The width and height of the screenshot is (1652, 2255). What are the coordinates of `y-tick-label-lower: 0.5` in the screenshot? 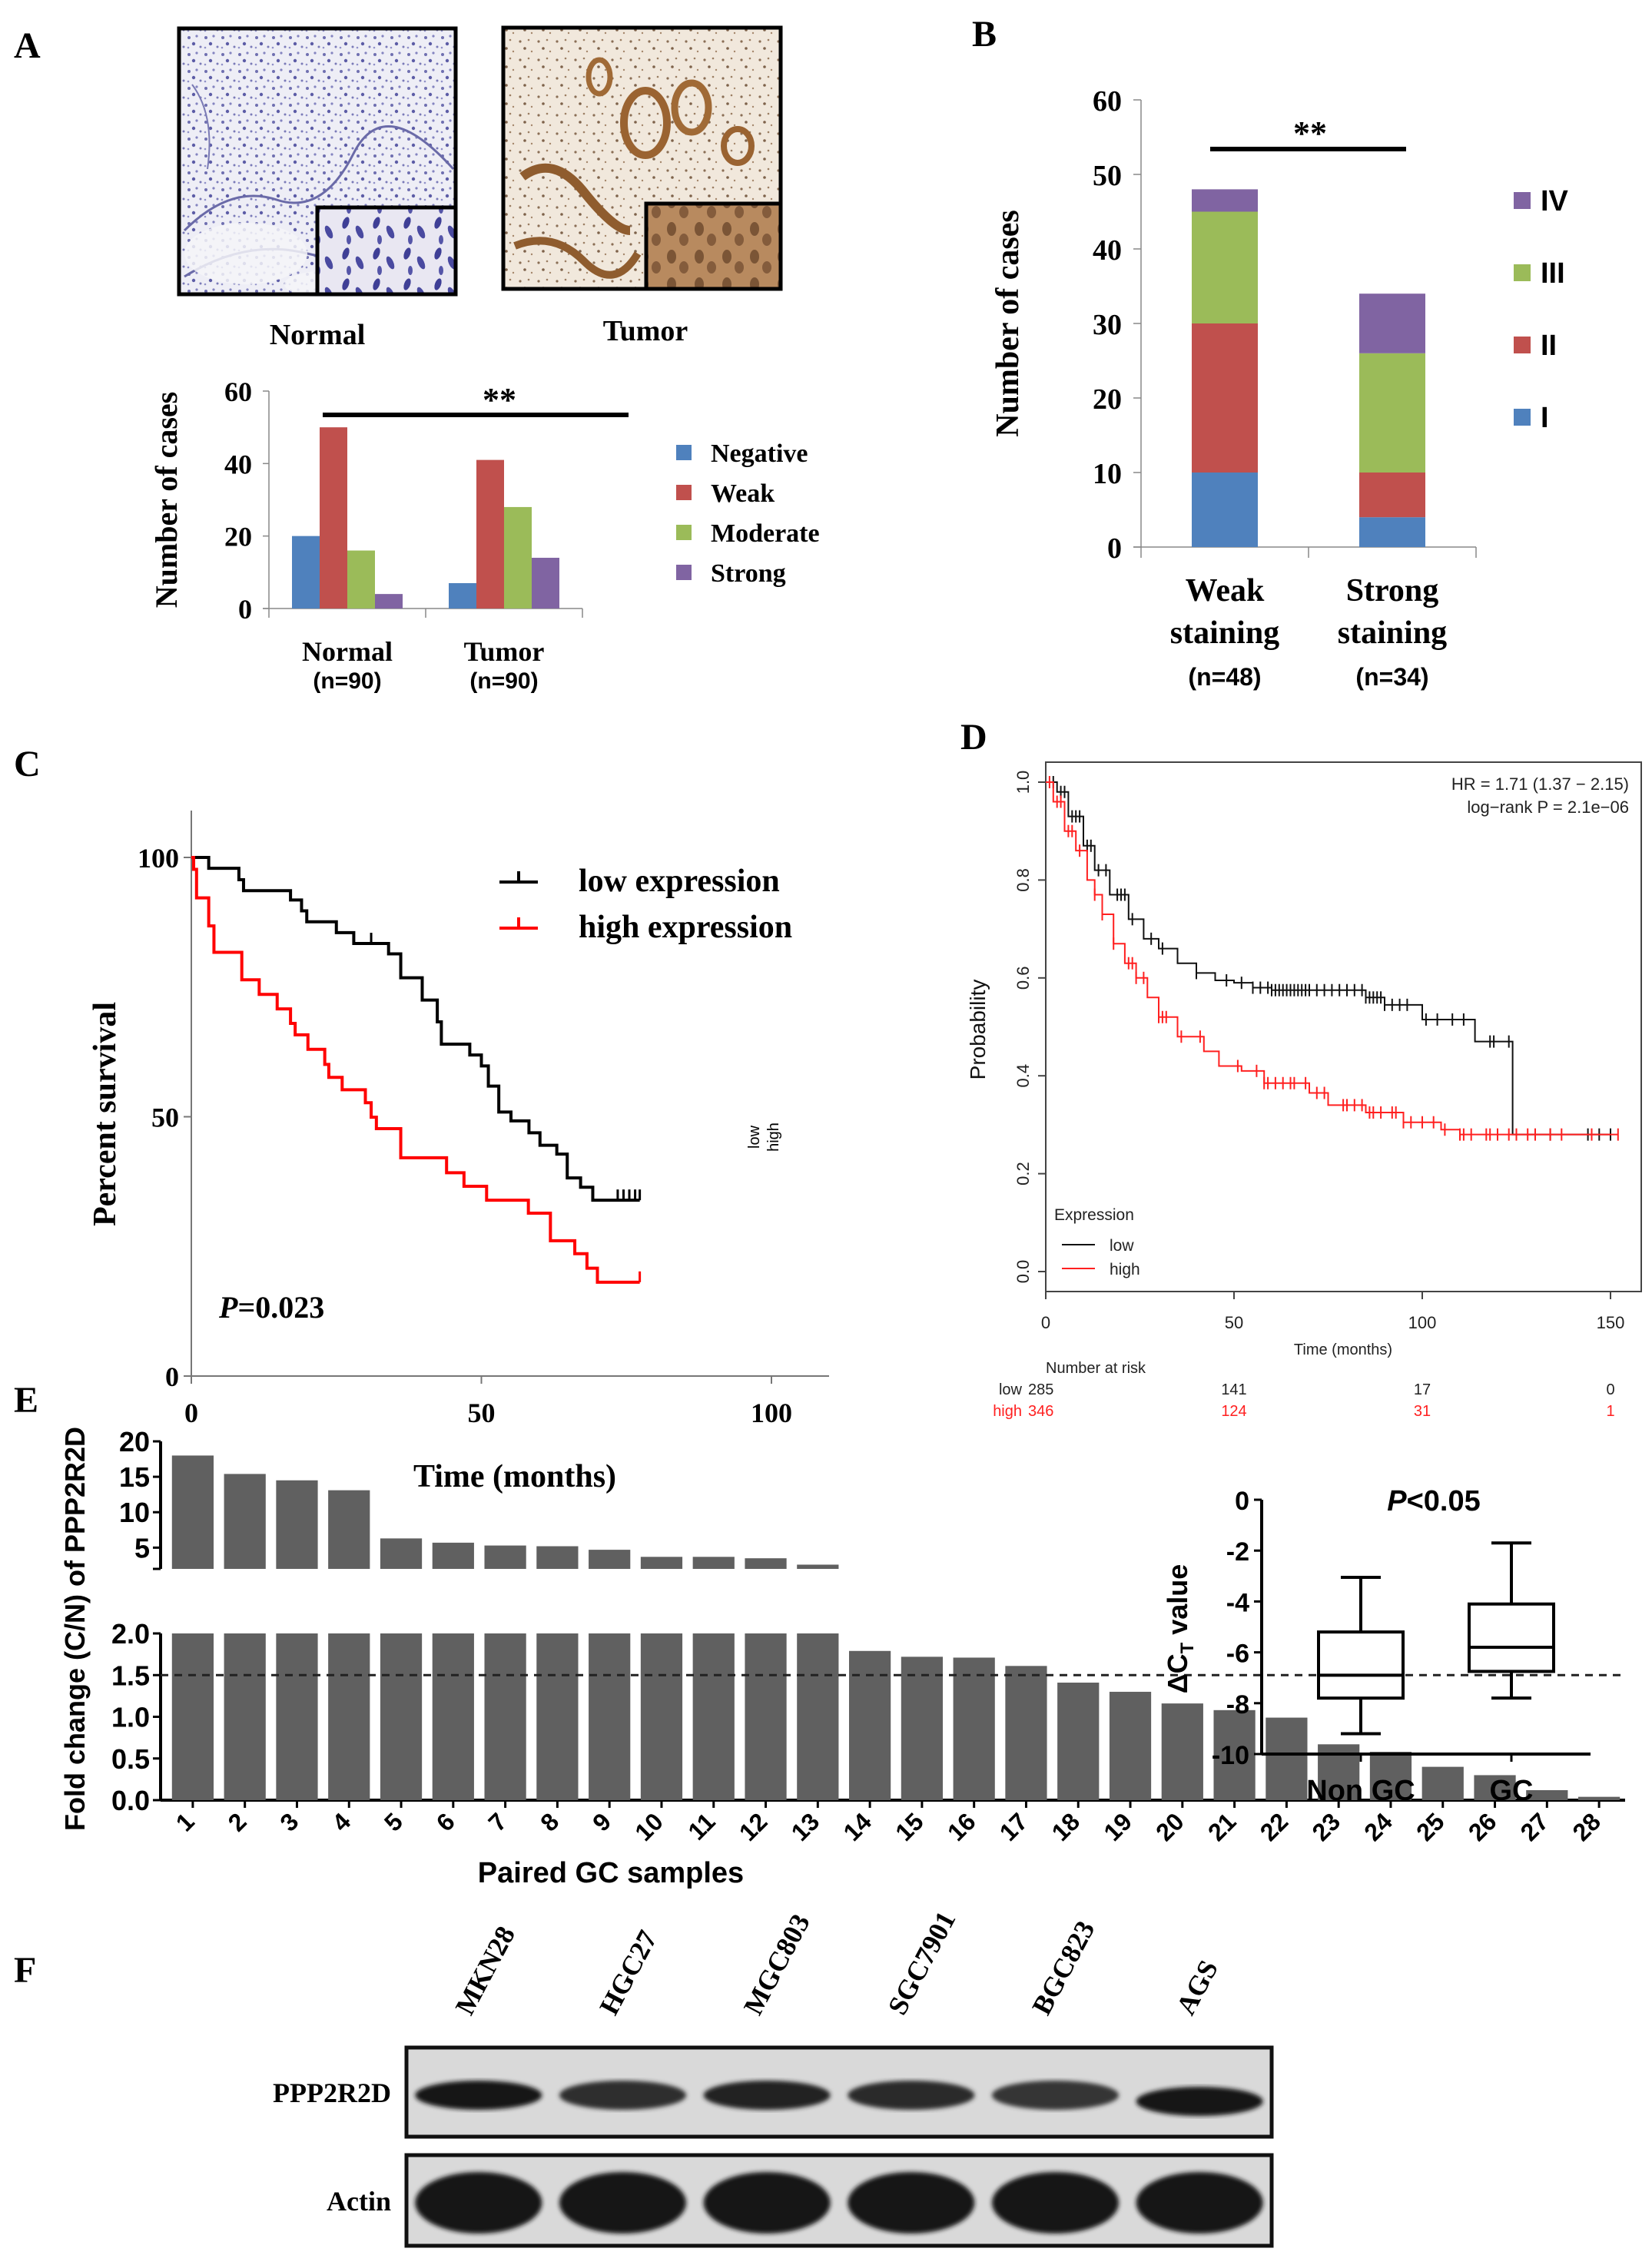 It's located at (130, 1759).